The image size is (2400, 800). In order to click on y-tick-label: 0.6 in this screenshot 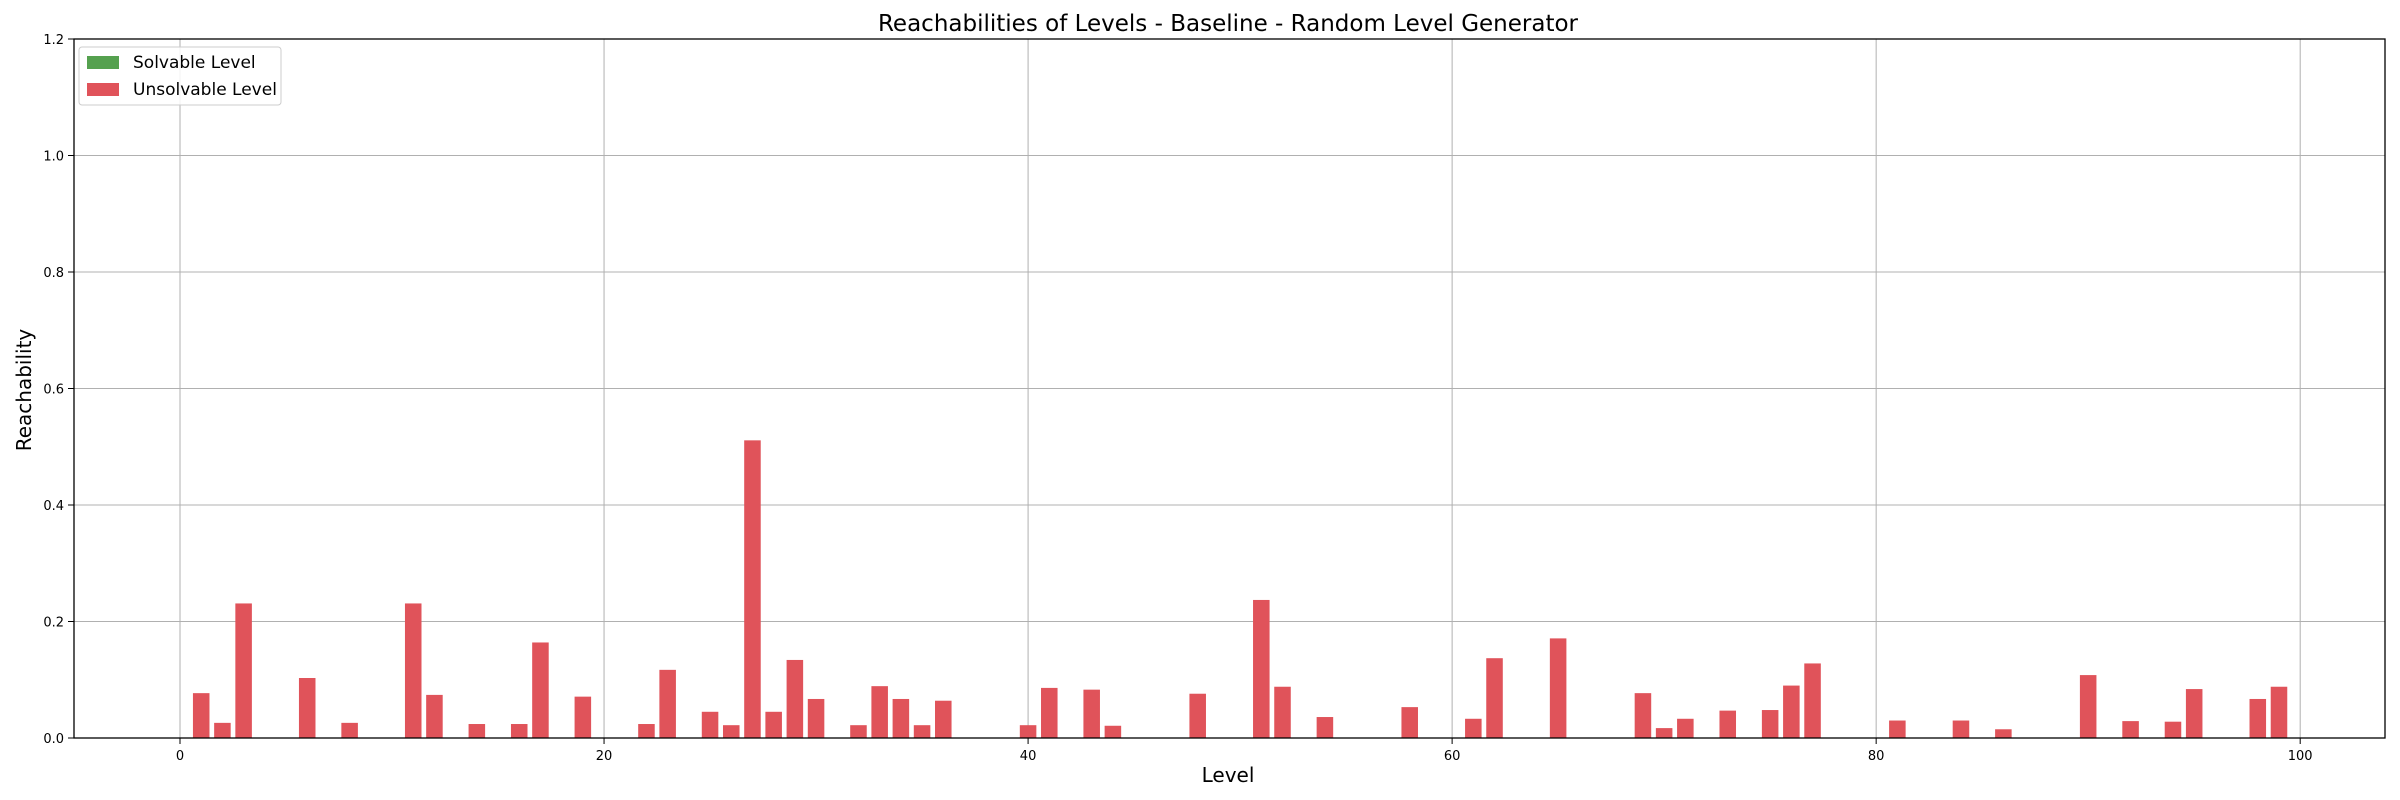, I will do `click(53, 390)`.